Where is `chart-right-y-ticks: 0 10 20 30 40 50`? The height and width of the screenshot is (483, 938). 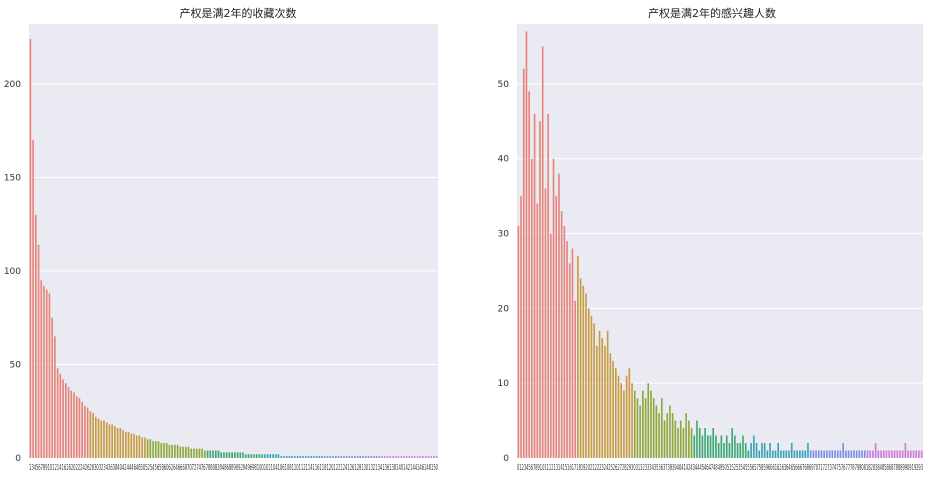 chart-right-y-ticks: 0 10 20 30 40 50 is located at coordinates (504, 272).